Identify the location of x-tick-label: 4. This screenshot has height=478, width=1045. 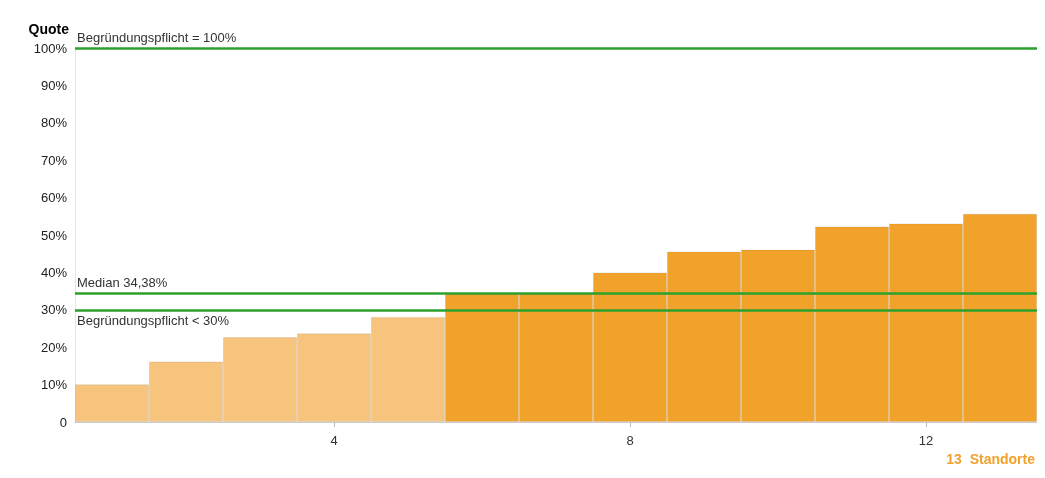
(334, 440).